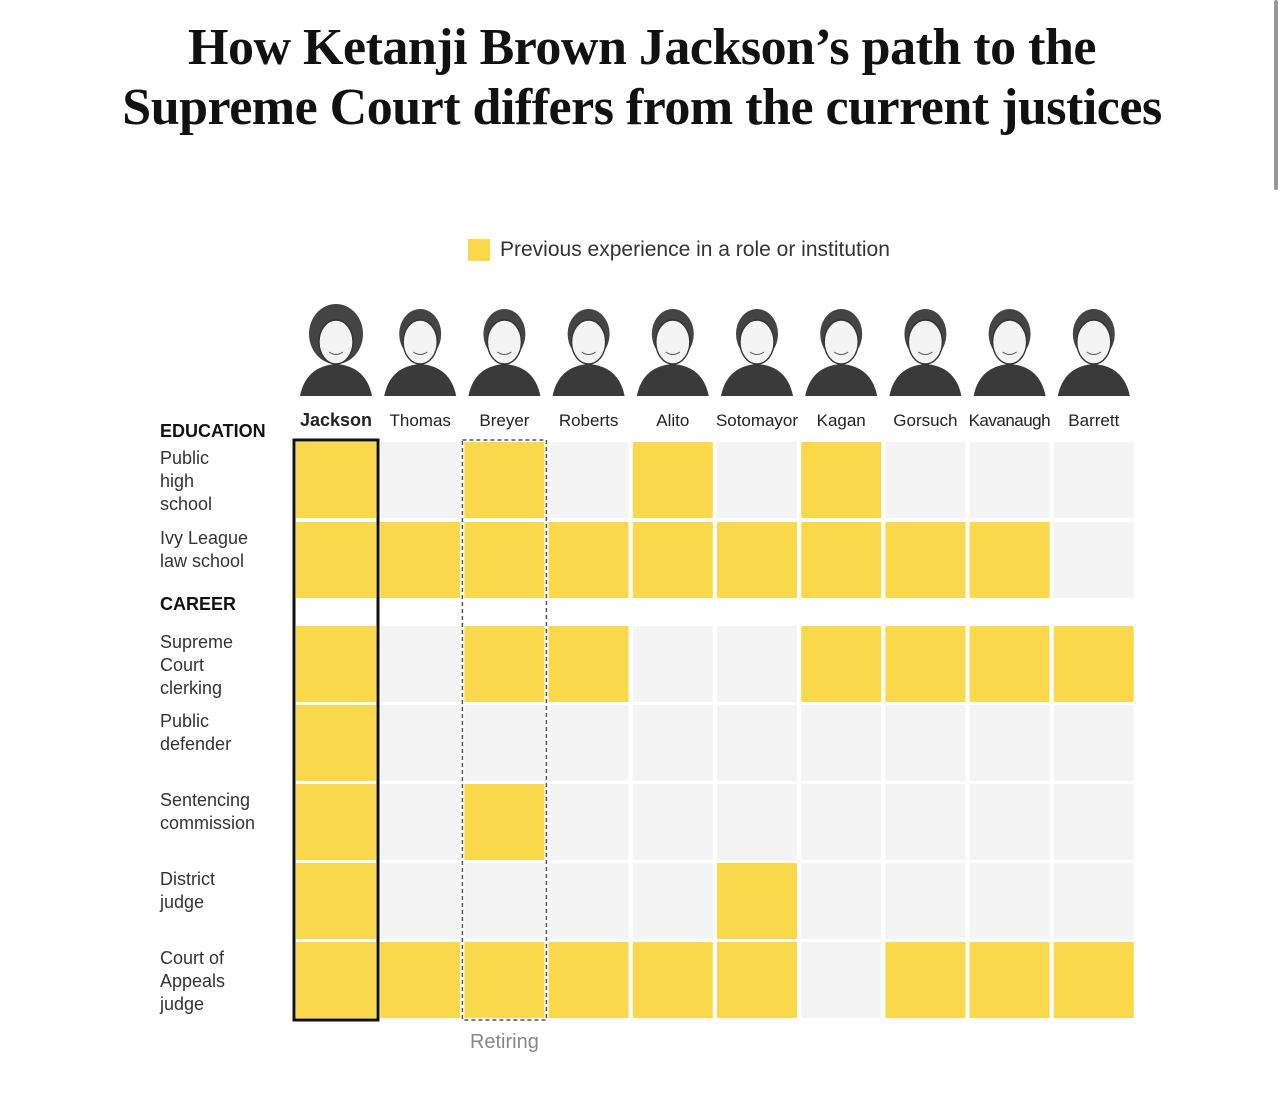  Describe the element at coordinates (504, 420) in the screenshot. I see `column-header-breyer: Breyer` at that location.